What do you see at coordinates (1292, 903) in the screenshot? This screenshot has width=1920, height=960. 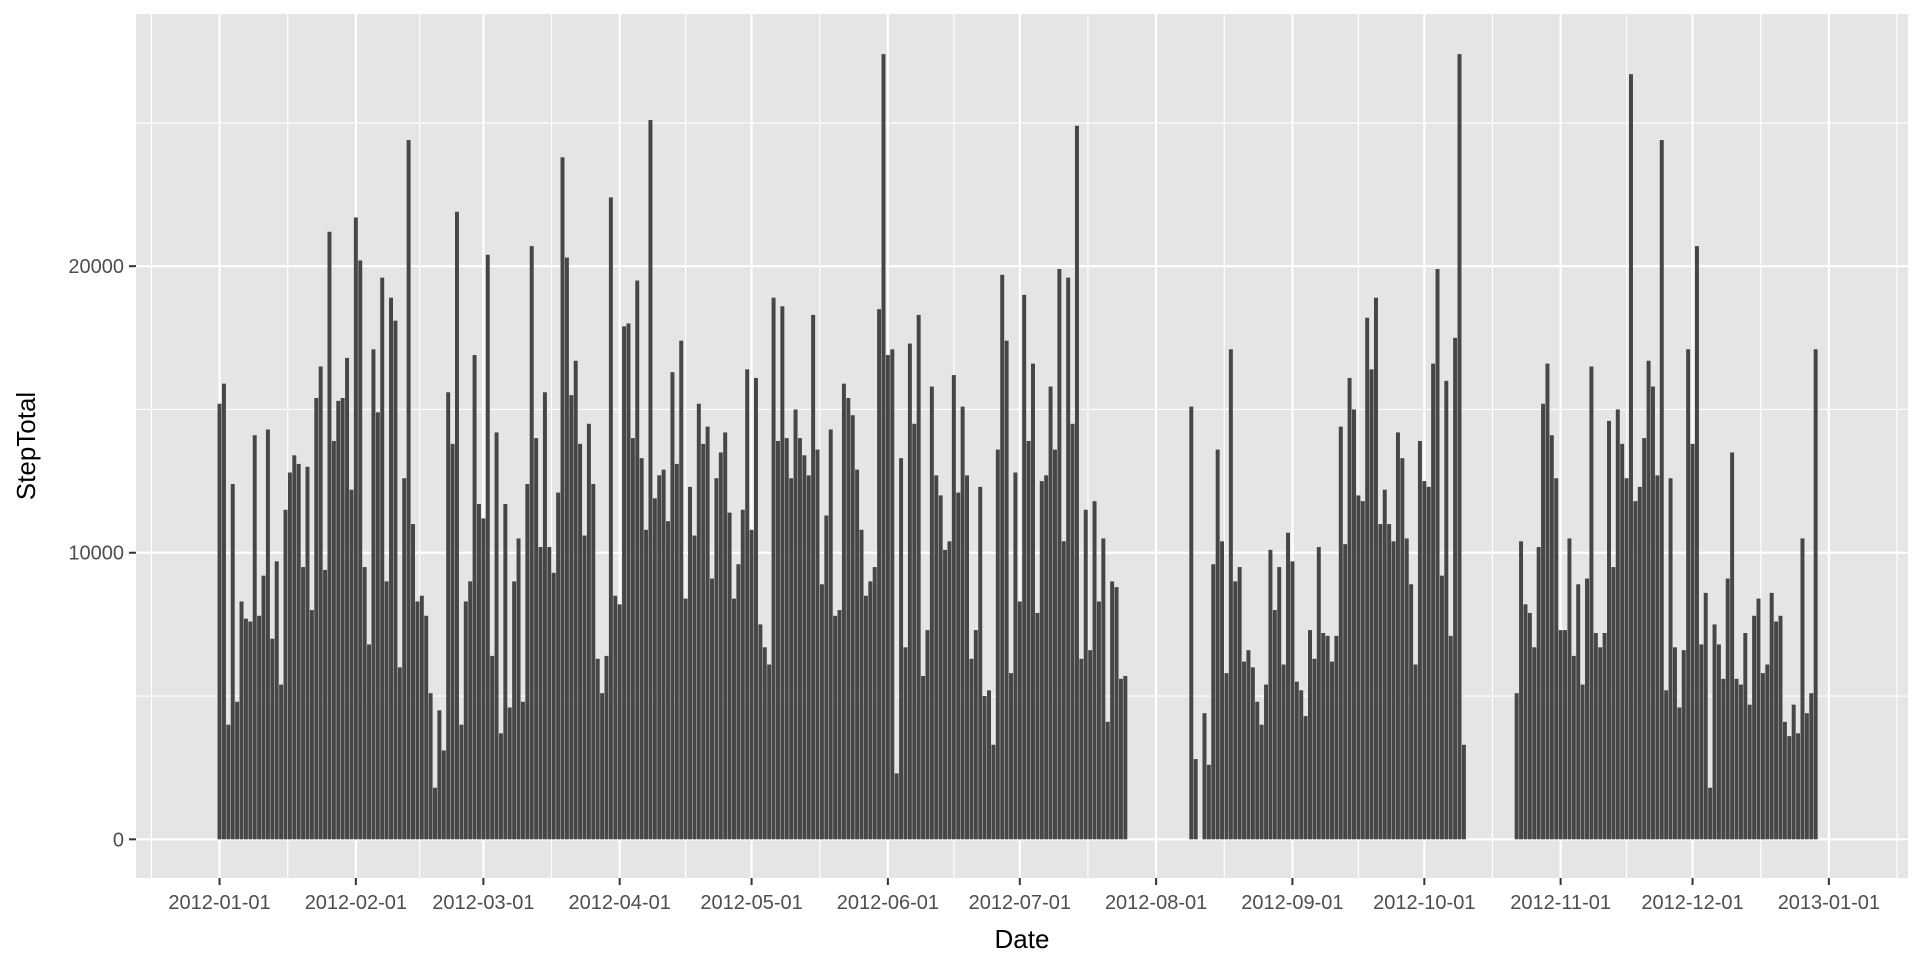 I see `x-tick-label: 2012-09-01` at bounding box center [1292, 903].